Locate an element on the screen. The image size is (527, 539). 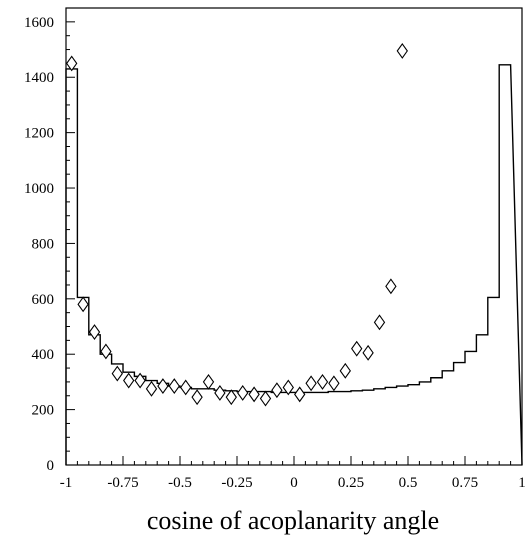
y-tick-label: 1600 is located at coordinates (39, 23).